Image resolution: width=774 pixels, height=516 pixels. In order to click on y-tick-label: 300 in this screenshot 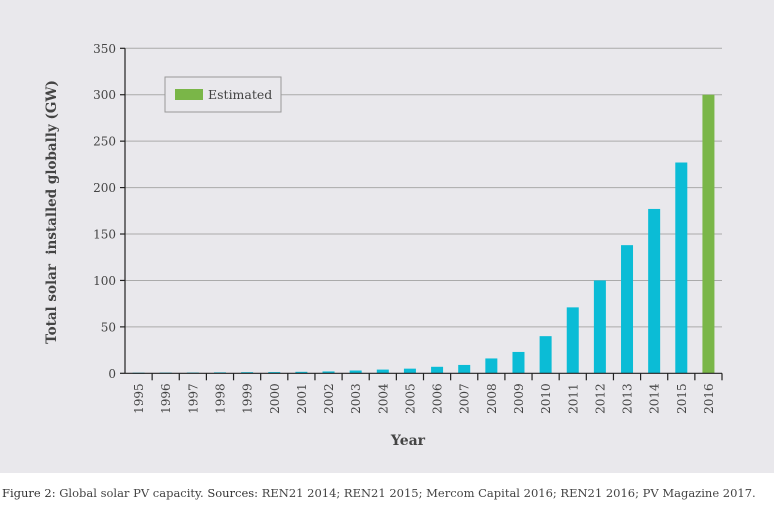, I will do `click(104, 95)`.